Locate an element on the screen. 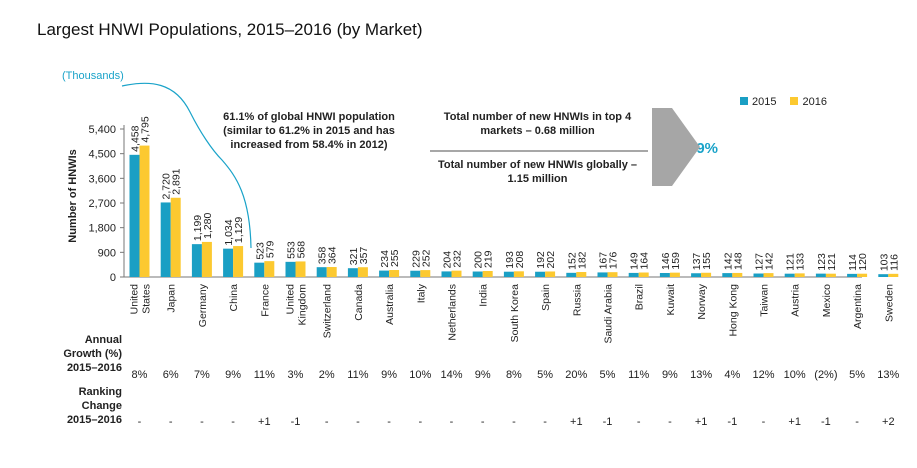 The height and width of the screenshot is (468, 917). legend: 2015 2016 is located at coordinates (783, 102).